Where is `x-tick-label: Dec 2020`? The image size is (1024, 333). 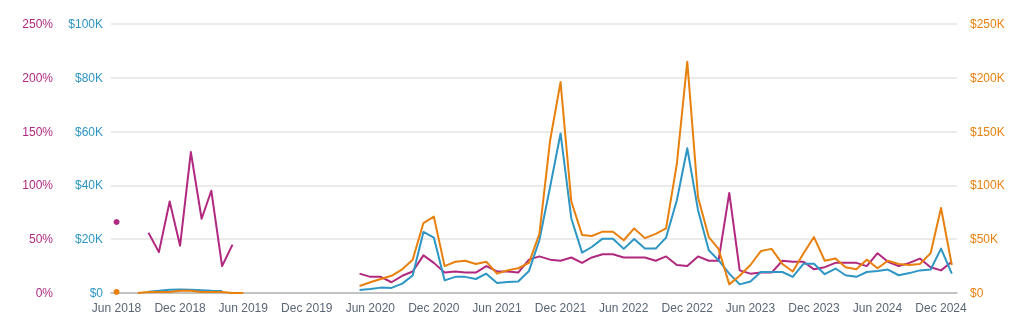
x-tick-label: Dec 2020 is located at coordinates (434, 308).